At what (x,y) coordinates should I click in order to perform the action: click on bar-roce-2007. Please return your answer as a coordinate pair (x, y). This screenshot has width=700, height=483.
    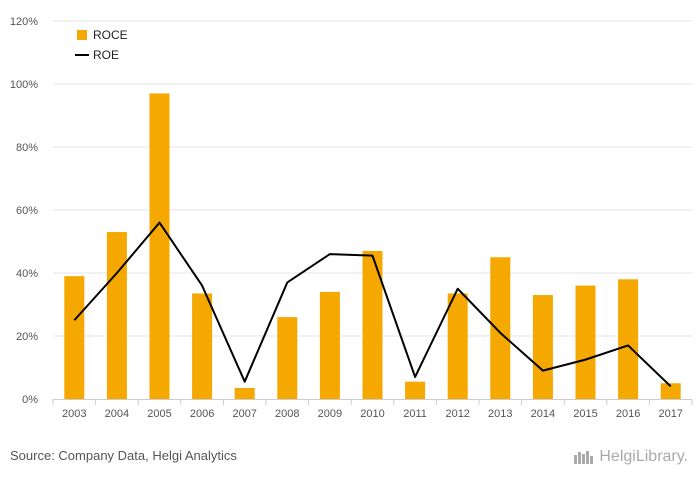
    Looking at the image, I should click on (244, 393).